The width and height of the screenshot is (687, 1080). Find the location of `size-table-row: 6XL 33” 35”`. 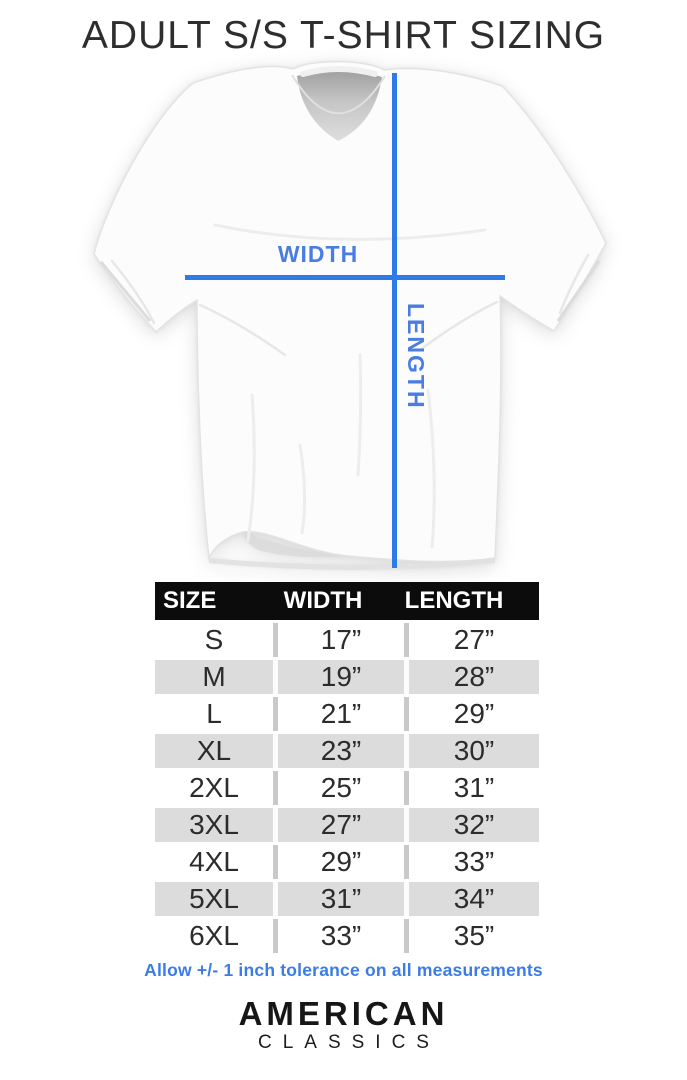

size-table-row: 6XL 33” 35” is located at coordinates (347, 936).